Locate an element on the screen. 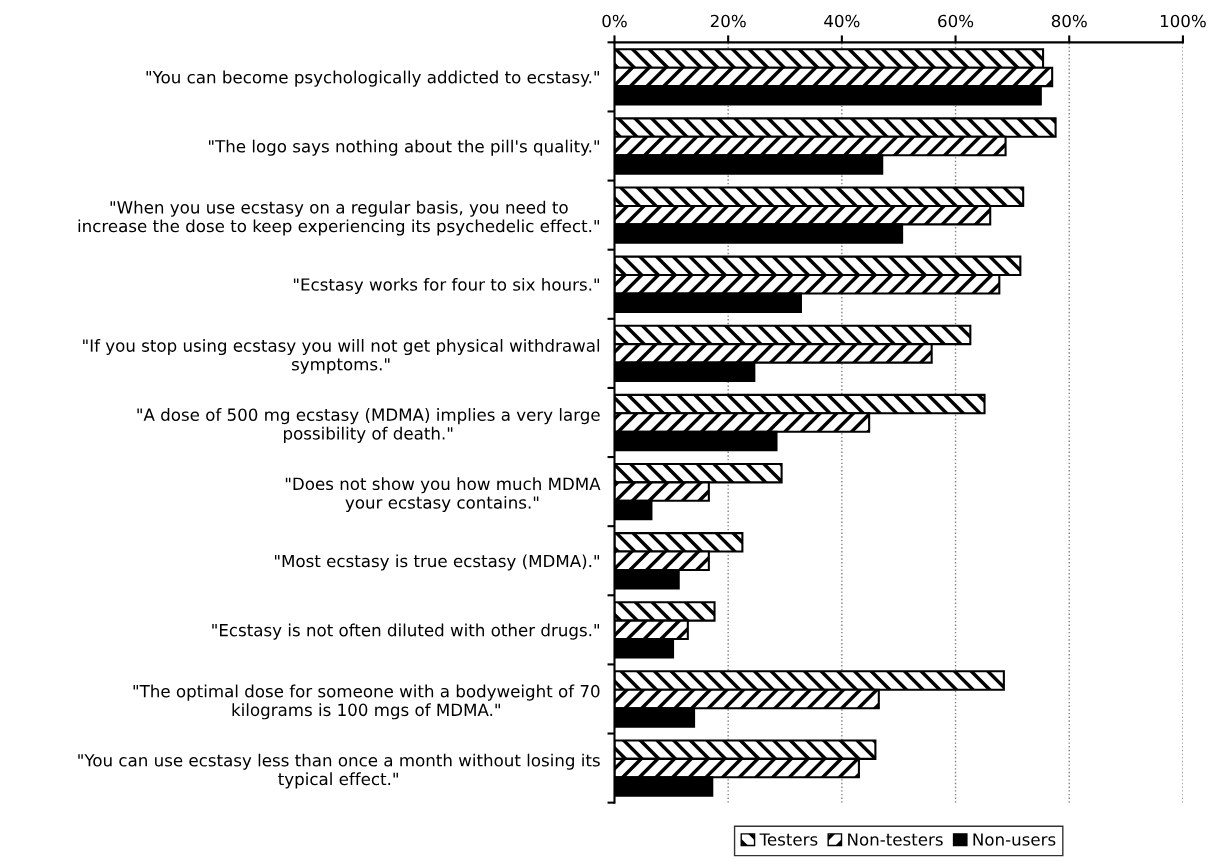  x-tick-label: 0% is located at coordinates (614, 21).